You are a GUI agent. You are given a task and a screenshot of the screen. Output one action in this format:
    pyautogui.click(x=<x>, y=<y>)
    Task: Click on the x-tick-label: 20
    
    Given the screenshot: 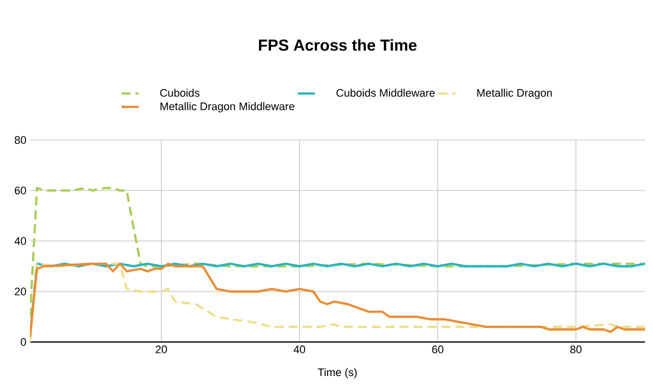 What is the action you would take?
    pyautogui.click(x=161, y=350)
    